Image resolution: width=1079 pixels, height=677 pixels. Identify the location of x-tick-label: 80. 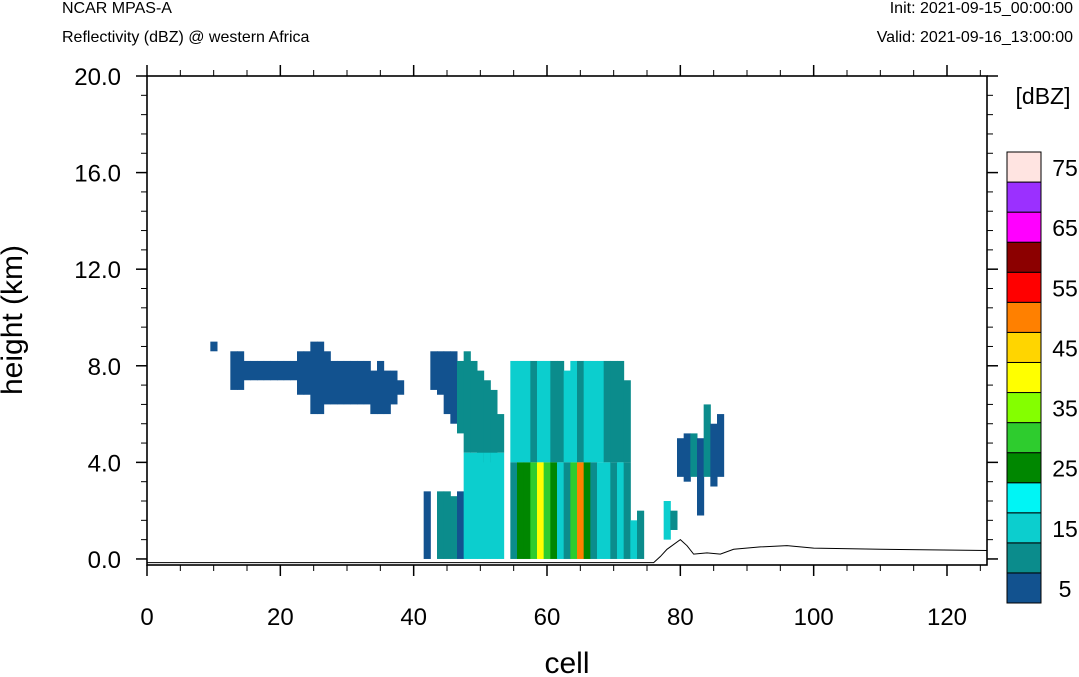
(680, 617).